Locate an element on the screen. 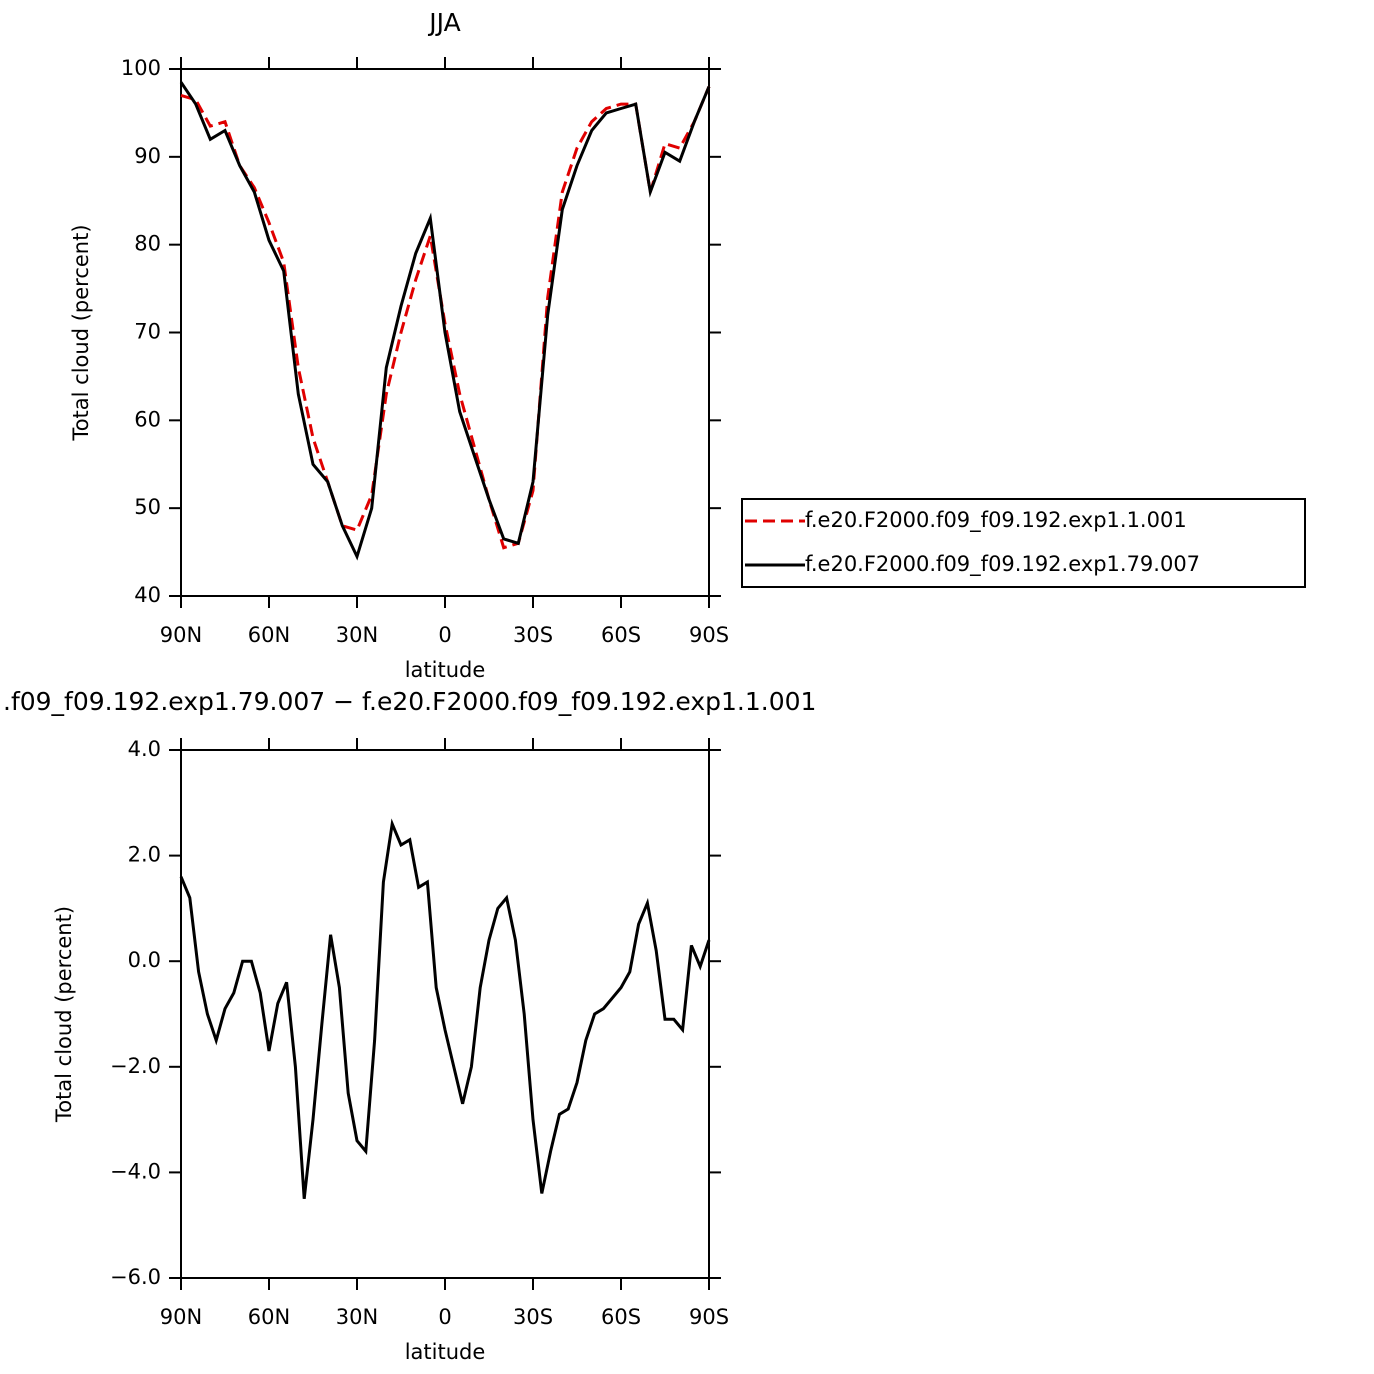 The image size is (1374, 1374). legend-label: f.e20.F2000.f09_f09.192.exp1.1.001 is located at coordinates (996, 520).